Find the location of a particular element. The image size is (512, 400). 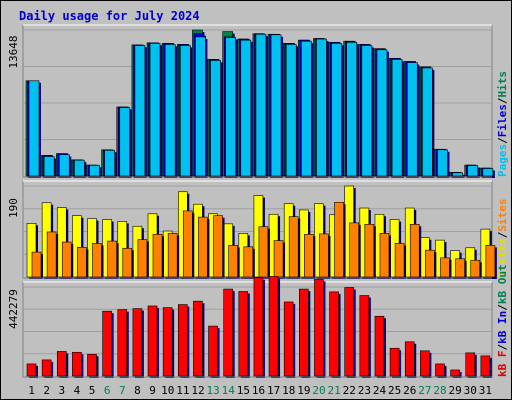

x-tick-label: 3 is located at coordinates (62, 390).